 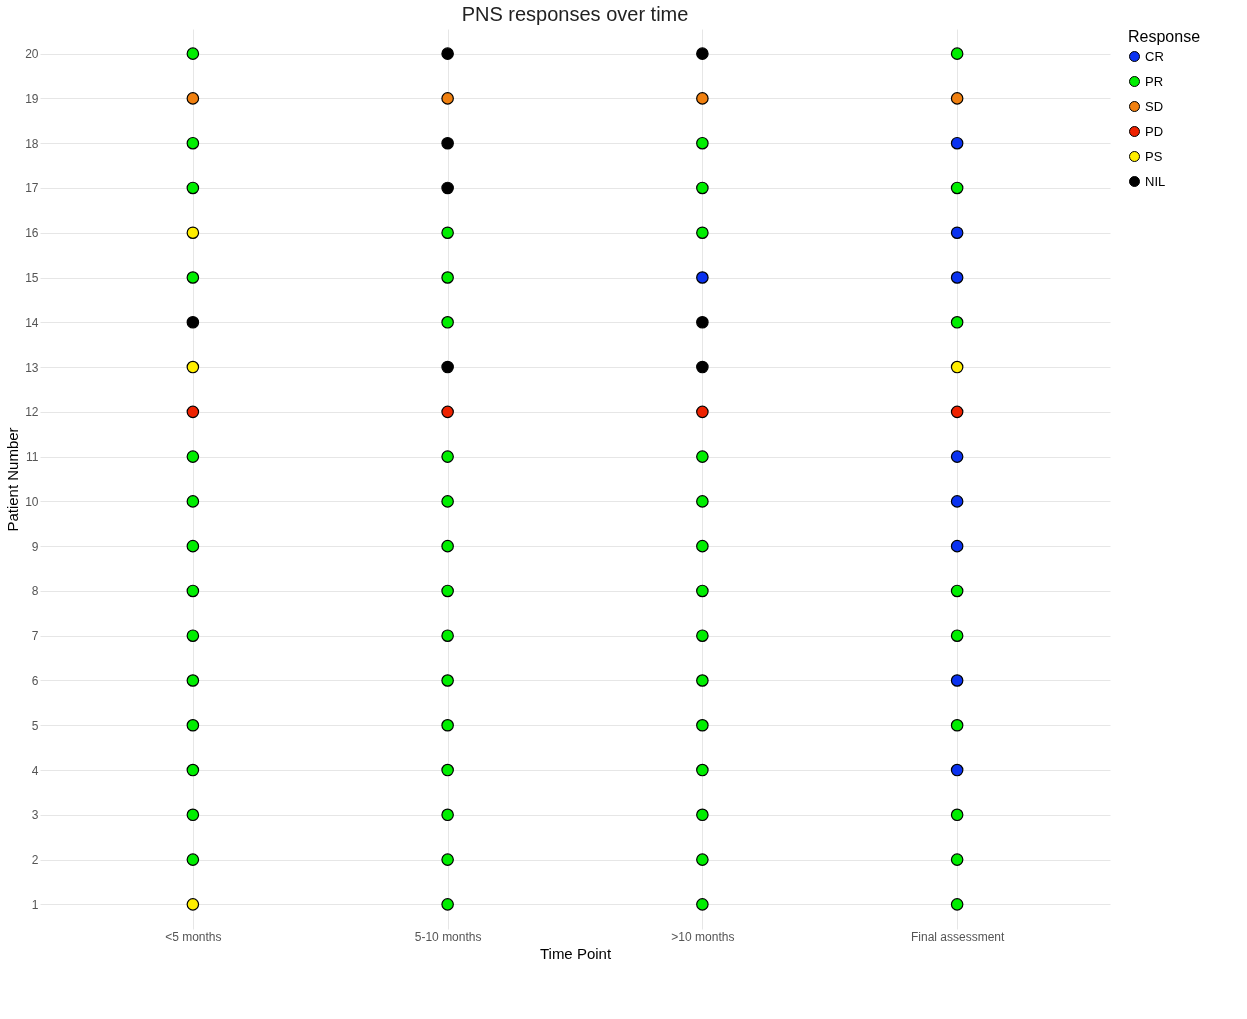 What do you see at coordinates (193, 936) in the screenshot?
I see `x-tick-label: <5 months` at bounding box center [193, 936].